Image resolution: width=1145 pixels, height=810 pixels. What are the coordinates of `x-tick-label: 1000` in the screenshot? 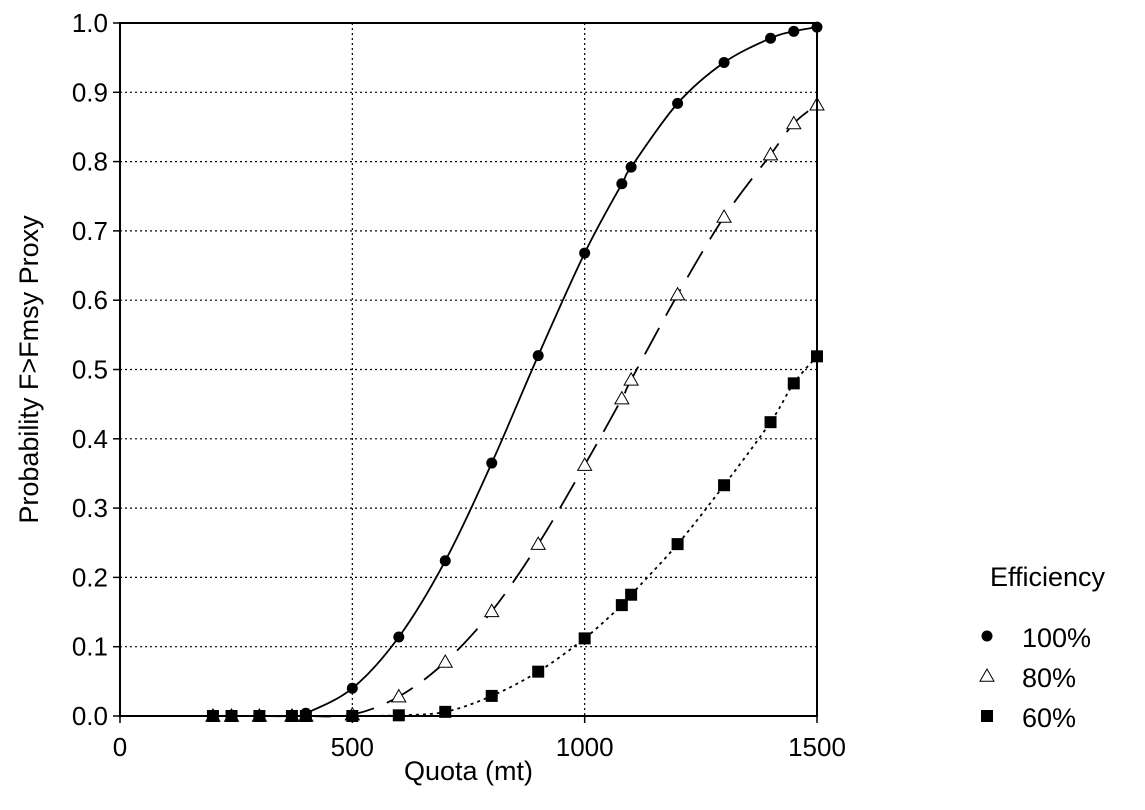 It's located at (585, 747).